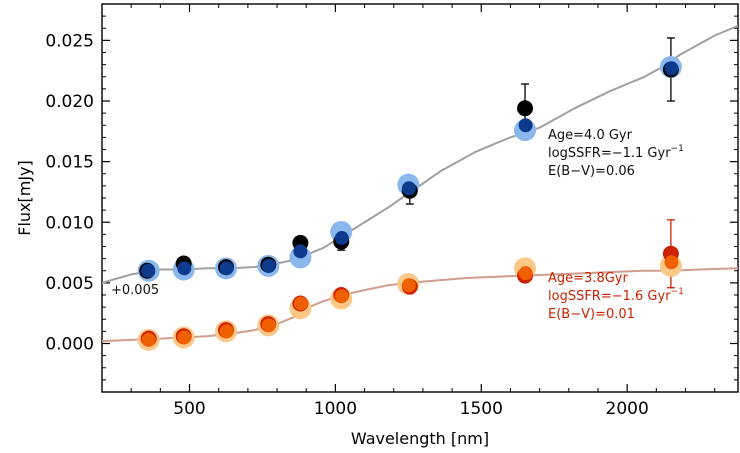  Describe the element at coordinates (609, 153) in the screenshot. I see `annotation-text: logSSFR=−1.1 Gyr` at that location.